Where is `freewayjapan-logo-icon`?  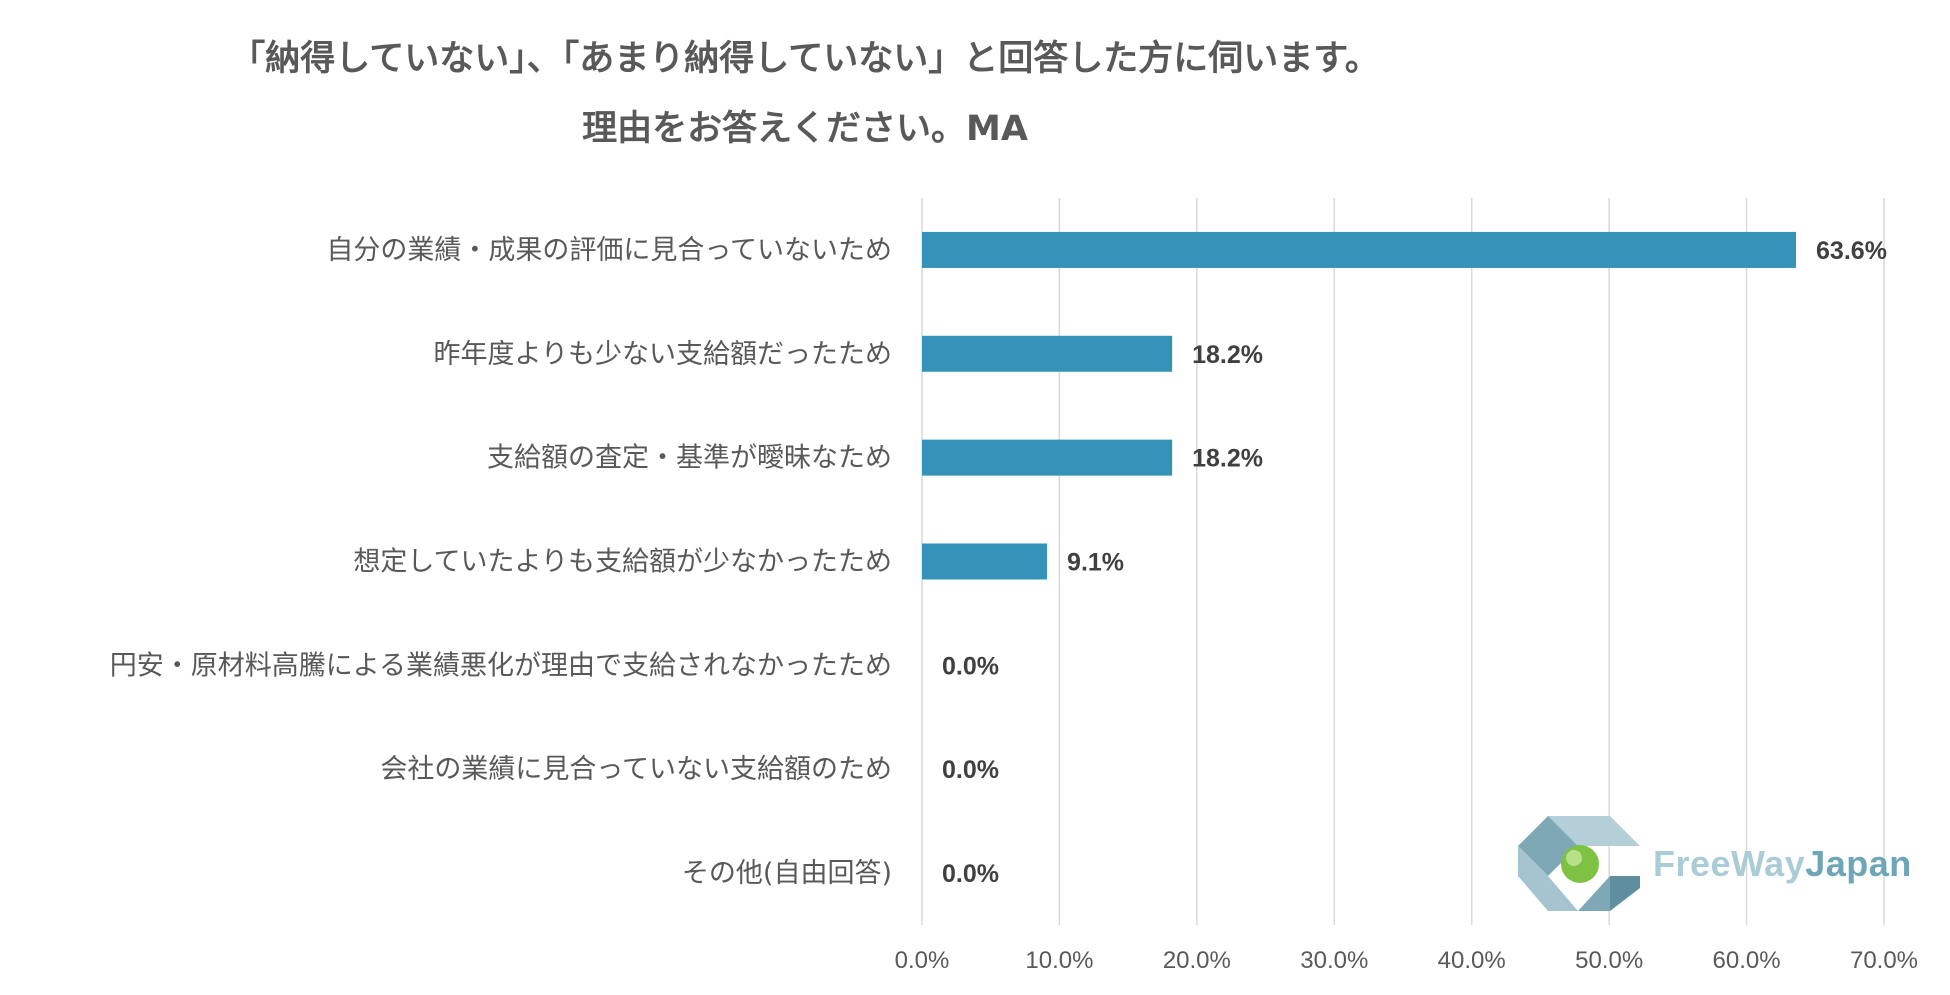 freewayjapan-logo-icon is located at coordinates (1579, 863).